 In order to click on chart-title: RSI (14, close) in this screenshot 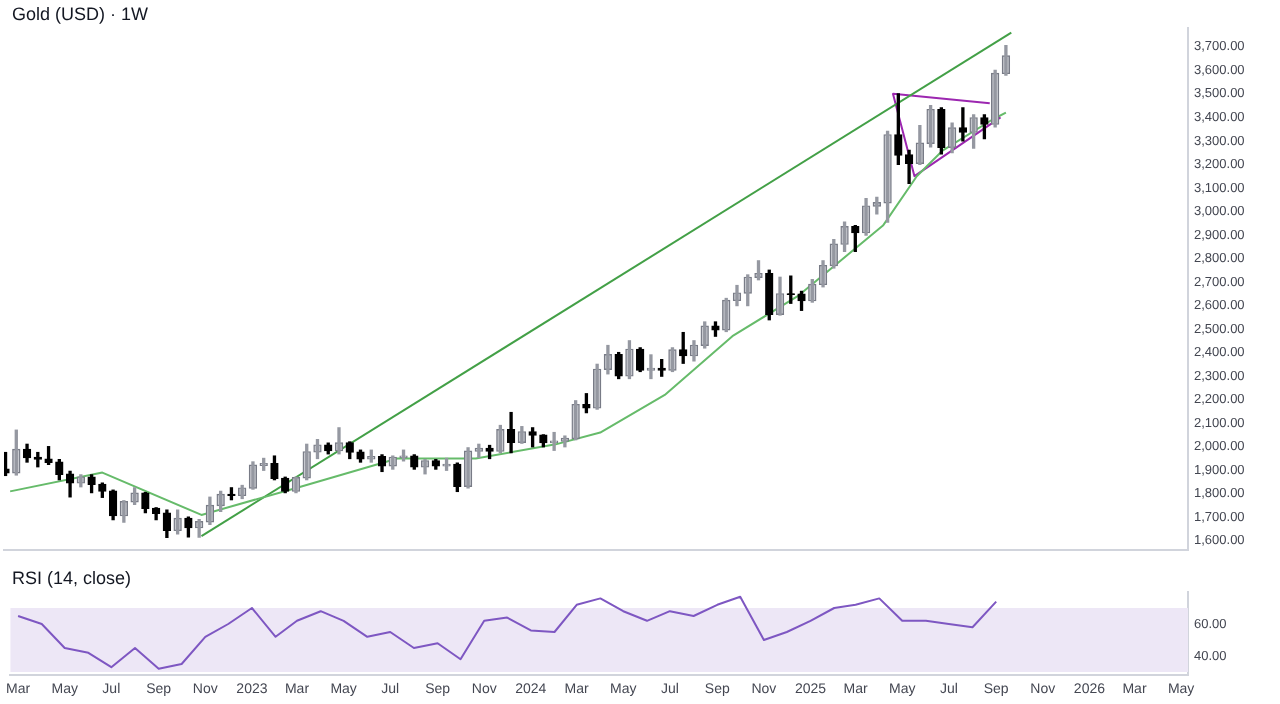, I will do `click(72, 578)`.